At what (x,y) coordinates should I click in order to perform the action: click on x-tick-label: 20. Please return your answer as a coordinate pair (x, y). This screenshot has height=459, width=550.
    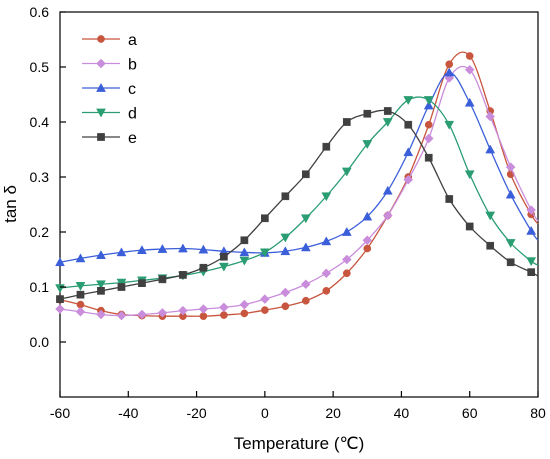
    Looking at the image, I should click on (333, 413).